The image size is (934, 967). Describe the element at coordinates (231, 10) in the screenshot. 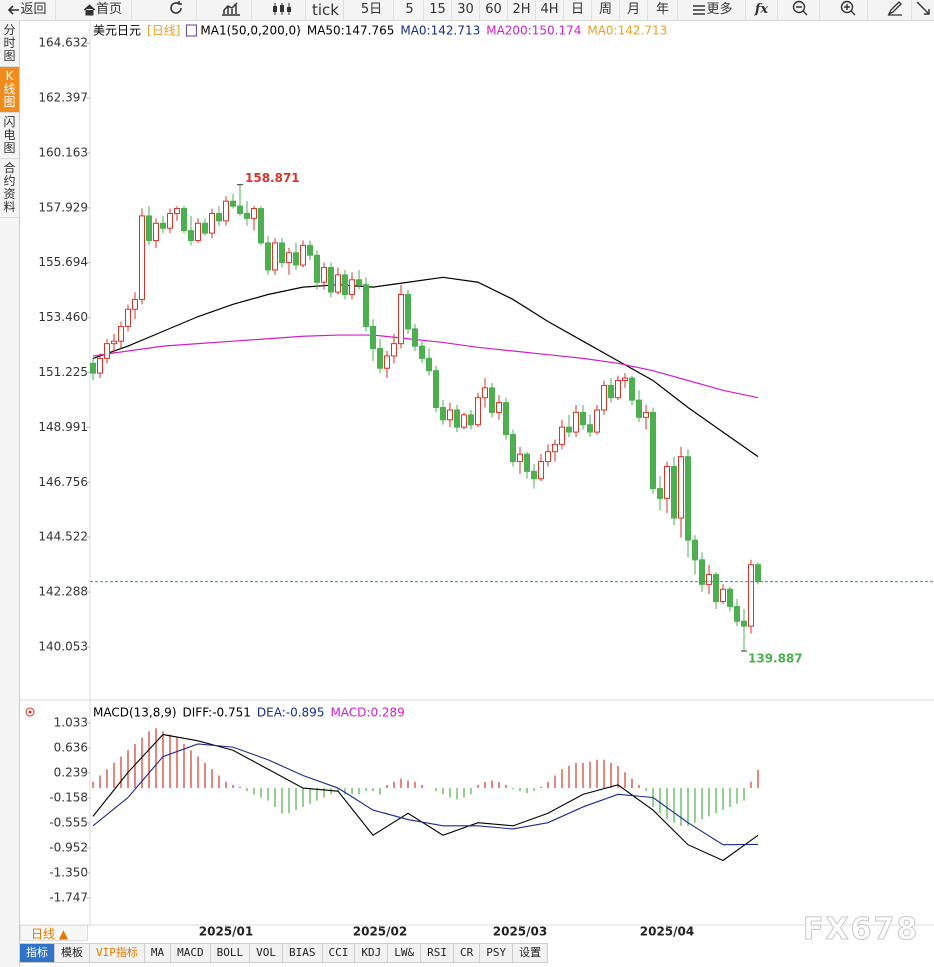

I see `chart-type-button` at that location.